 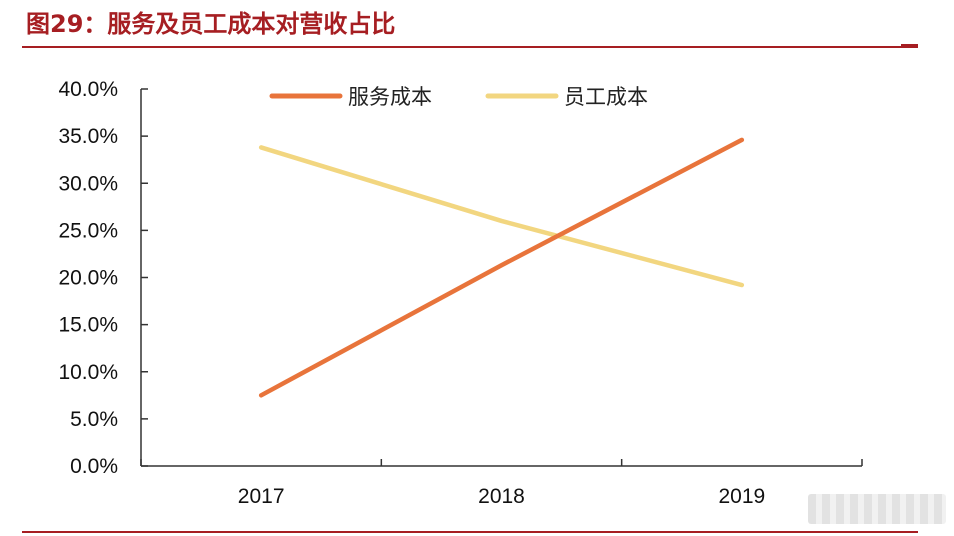 I want to click on y-tick-label: 15.0%, so click(x=88, y=325).